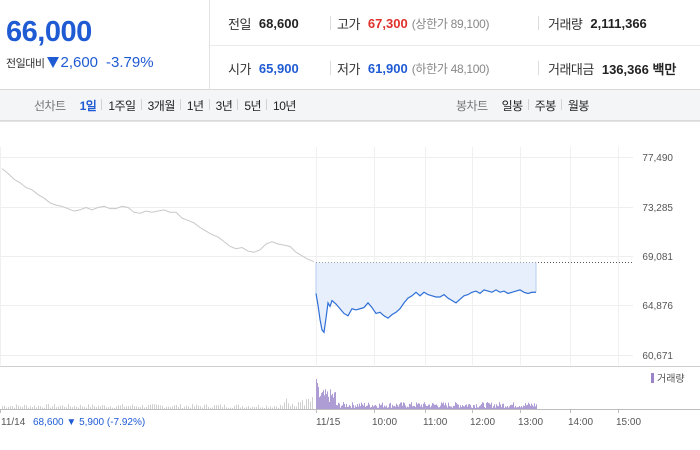  Describe the element at coordinates (577, 105) in the screenshot. I see `tab-monthly: 월봉` at that location.